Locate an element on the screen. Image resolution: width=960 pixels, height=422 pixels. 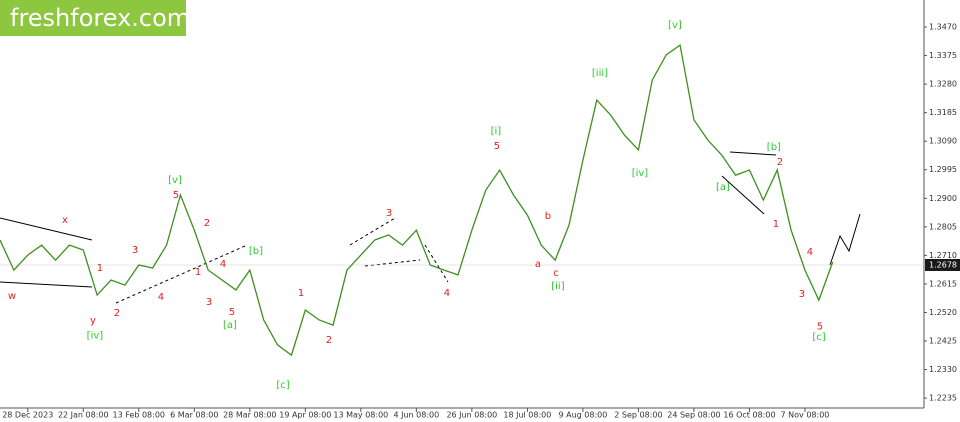
x-tick-label: 22 Jan 08:00 is located at coordinates (83, 415).